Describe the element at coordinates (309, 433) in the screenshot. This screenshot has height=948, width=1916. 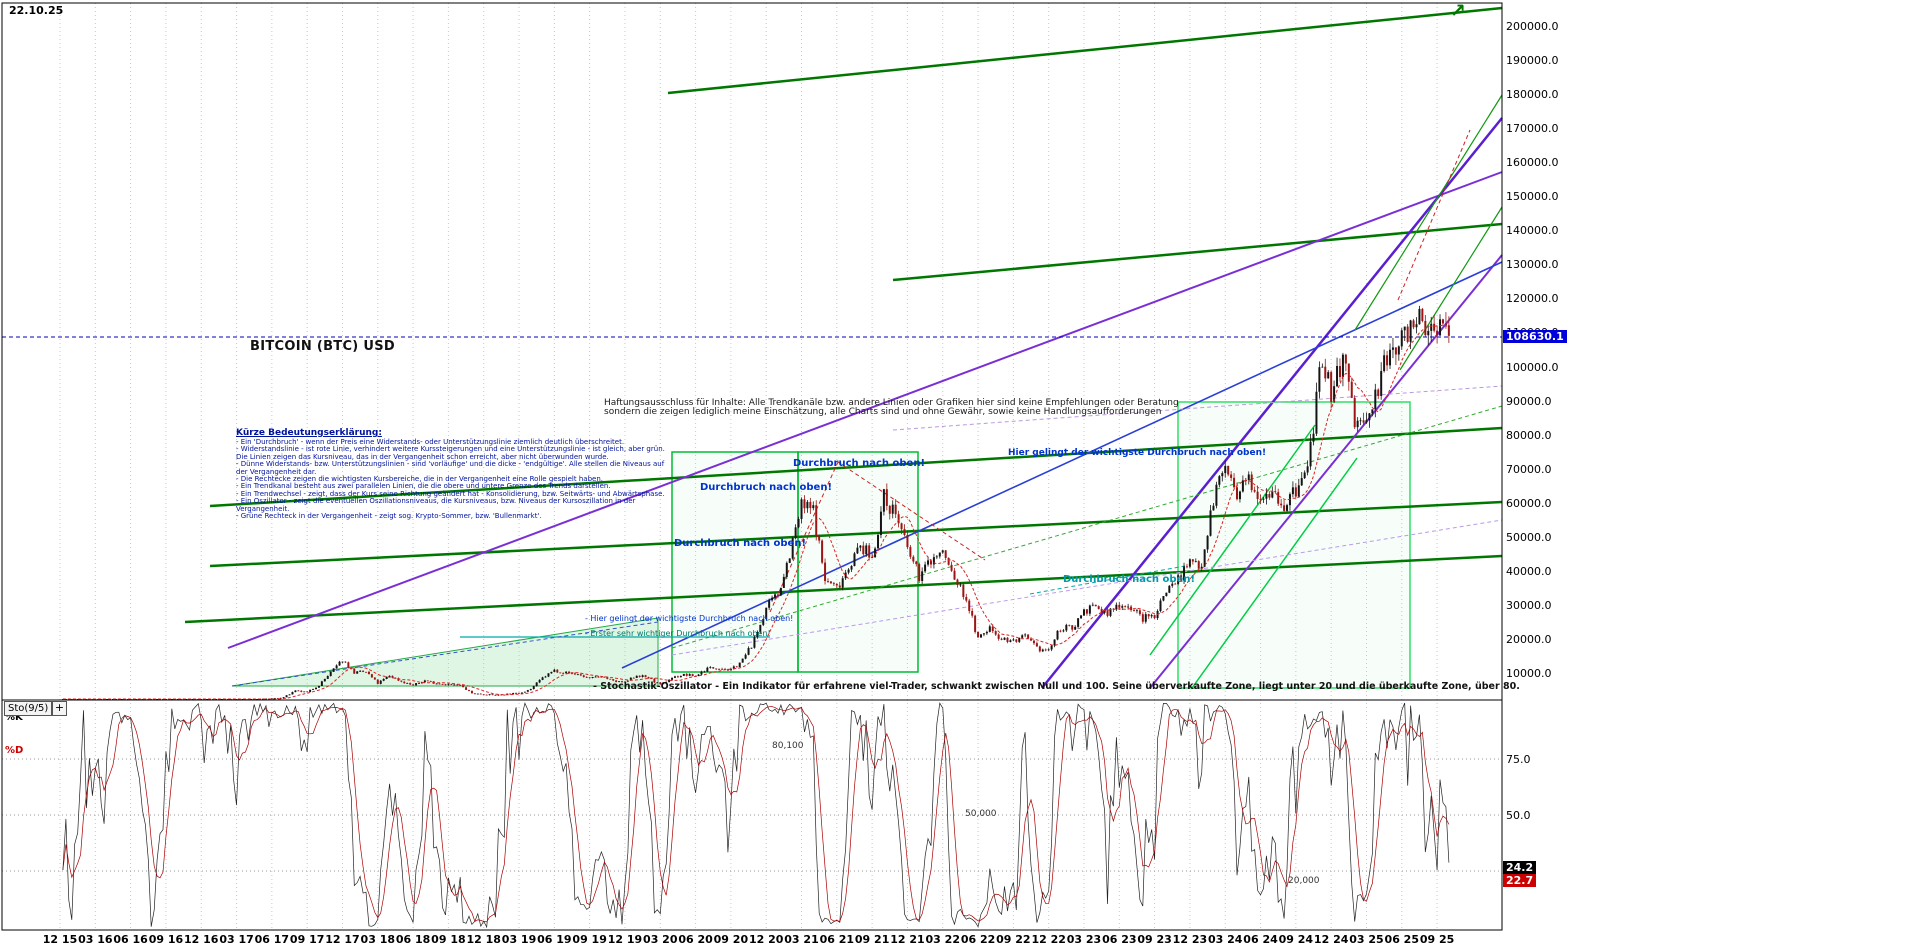
I see `legend-heading: Kürze Bedeutungserklärung:` at that location.